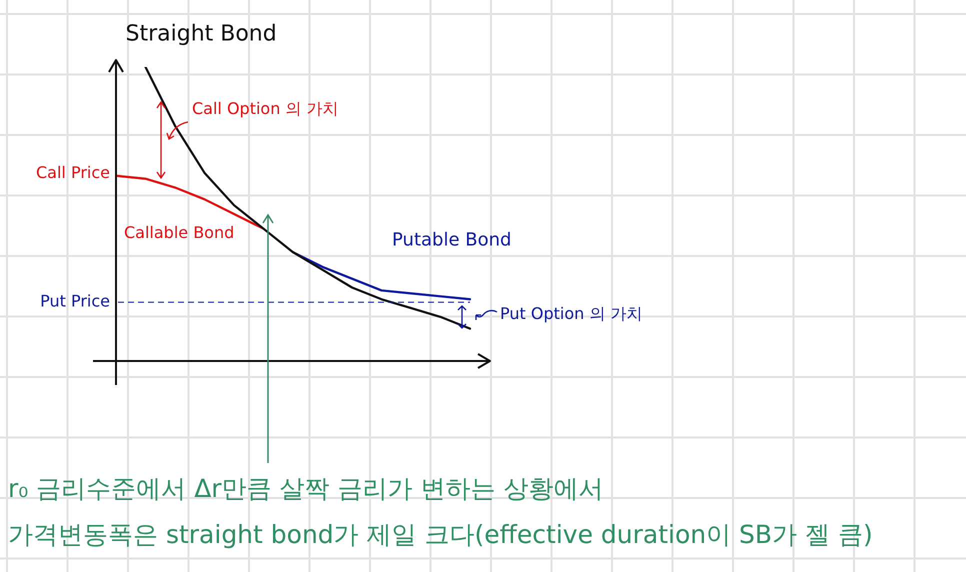 The image size is (966, 572). I want to click on text: 가격변동폭은 straight bond가 제일 크다(effective duration이 SB가 젤 큼), so click(440, 535).